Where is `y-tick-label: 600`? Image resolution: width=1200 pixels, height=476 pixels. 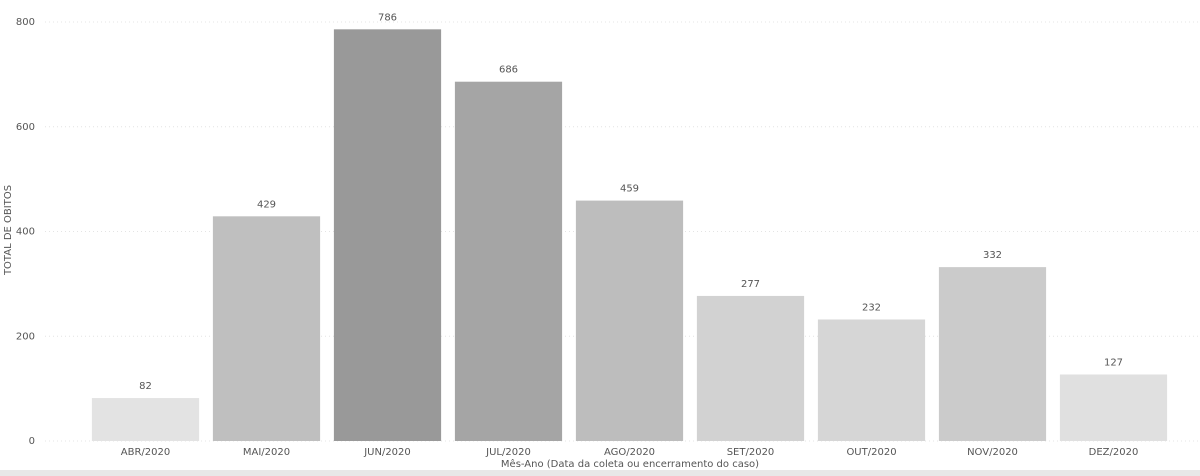
y-tick-label: 600 is located at coordinates (25, 127).